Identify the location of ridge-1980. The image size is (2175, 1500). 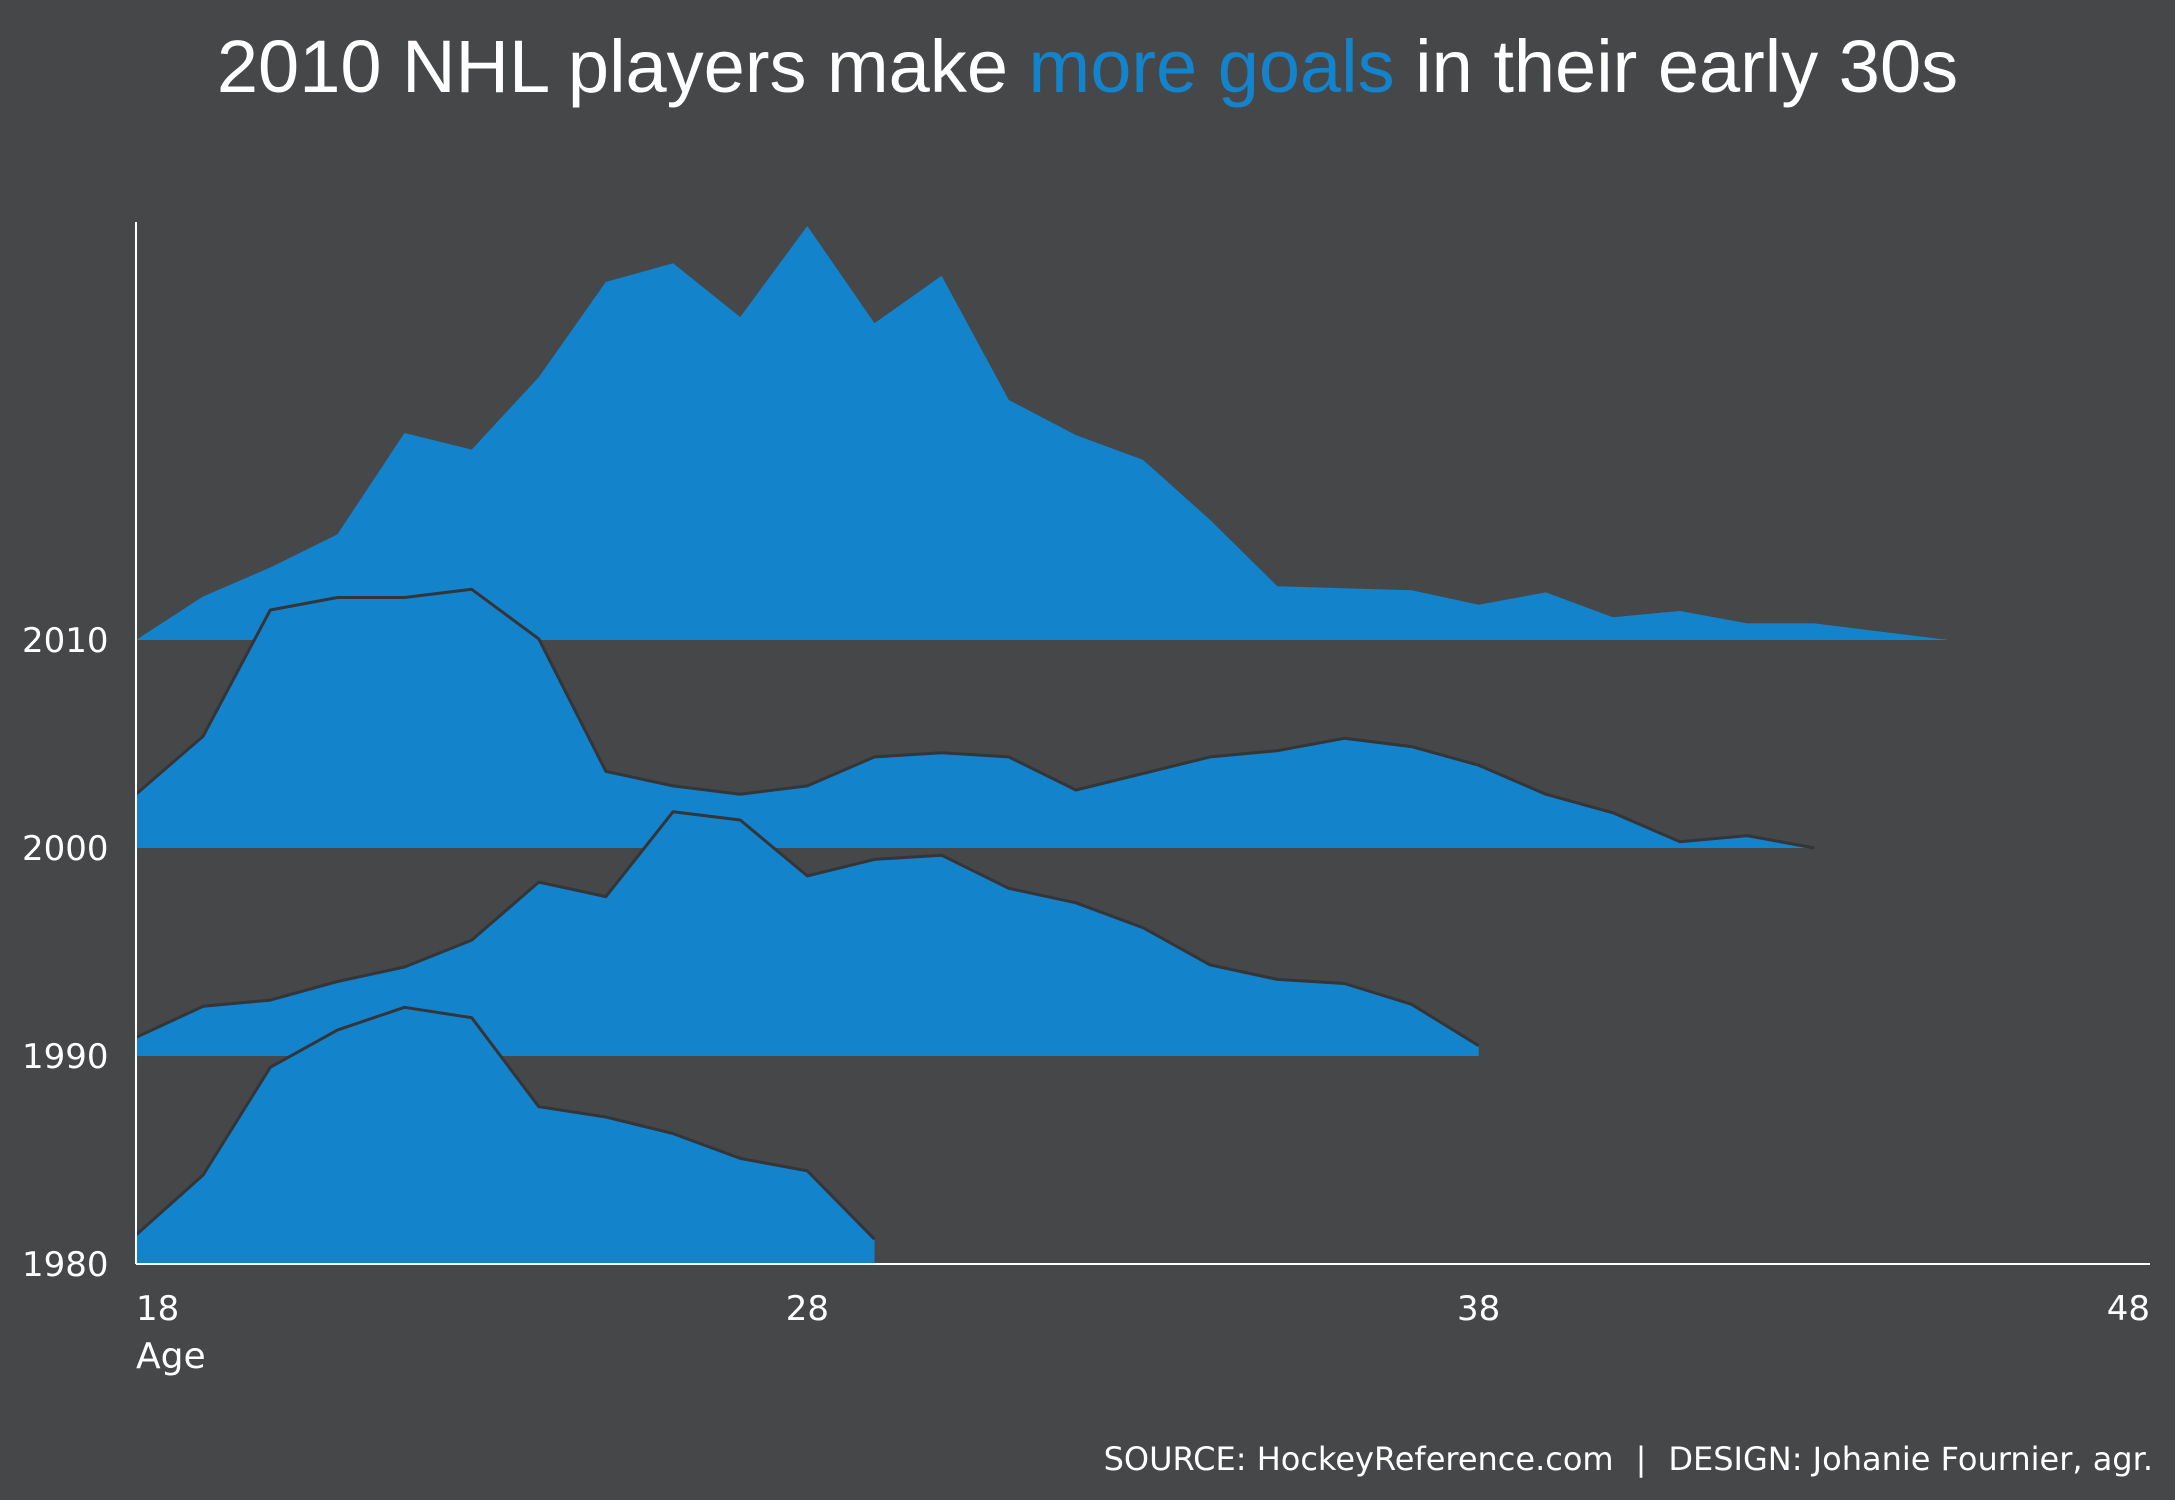
(505, 1134).